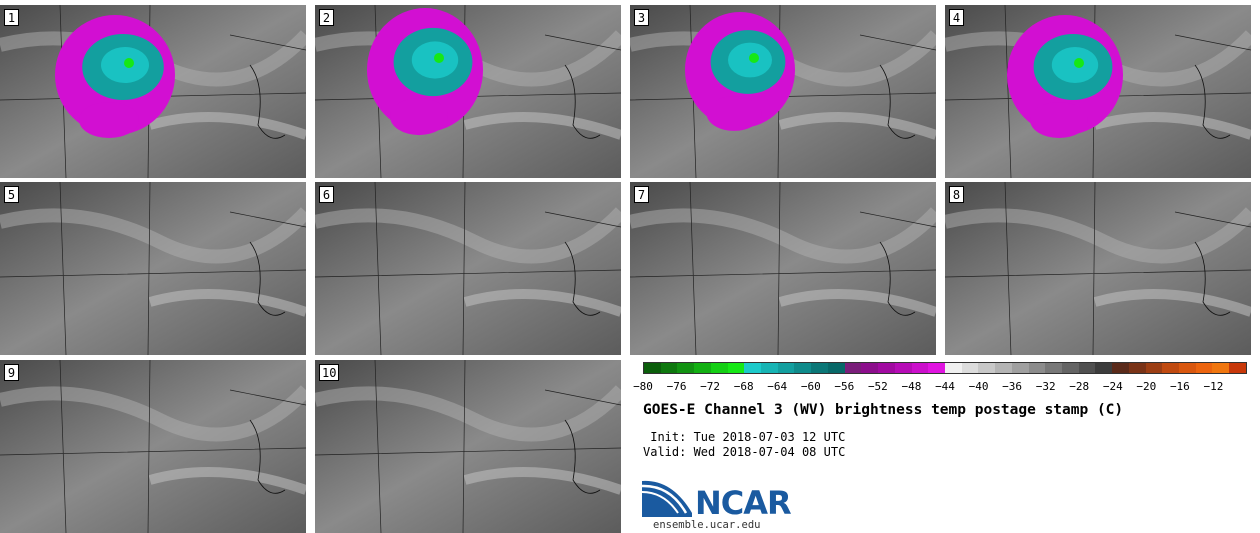  I want to click on colorbar-tick-label: −48, so click(911, 386).